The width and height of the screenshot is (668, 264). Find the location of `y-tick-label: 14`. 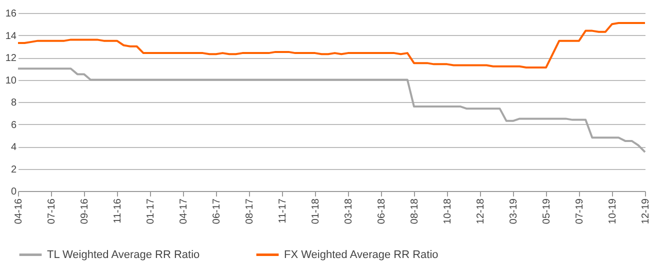

y-tick-label: 14 is located at coordinates (11, 36).